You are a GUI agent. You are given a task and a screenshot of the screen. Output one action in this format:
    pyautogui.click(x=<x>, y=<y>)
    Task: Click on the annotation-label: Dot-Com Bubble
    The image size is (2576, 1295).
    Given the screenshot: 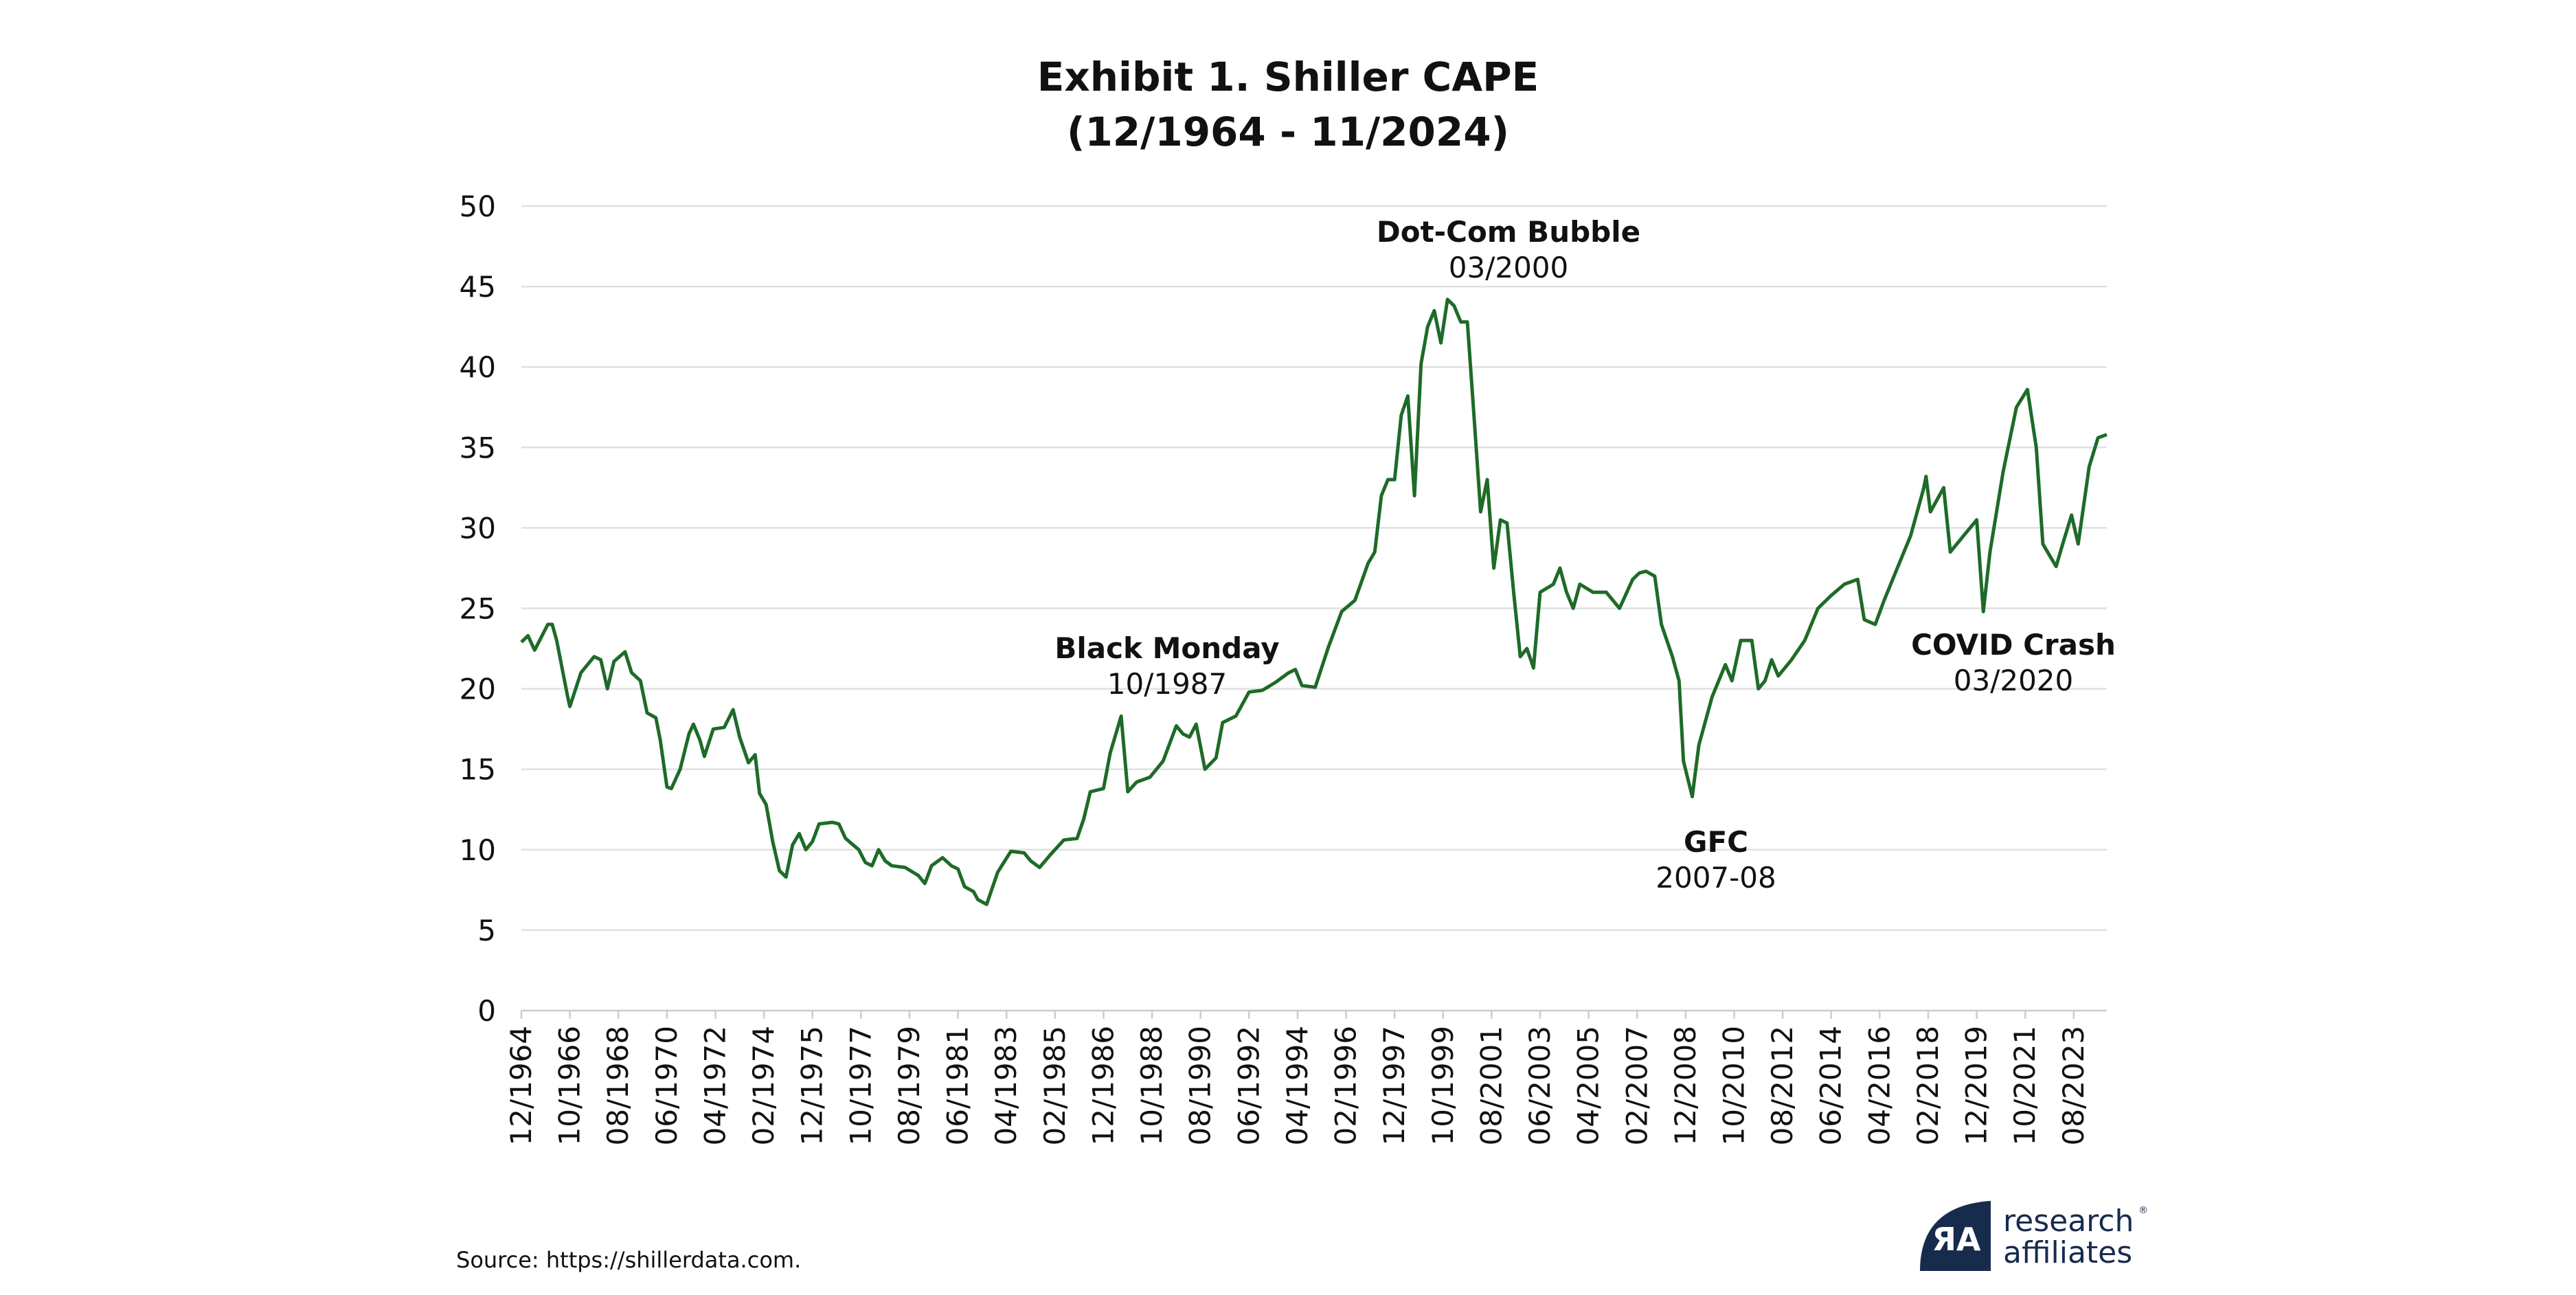 What is the action you would take?
    pyautogui.click(x=1508, y=232)
    